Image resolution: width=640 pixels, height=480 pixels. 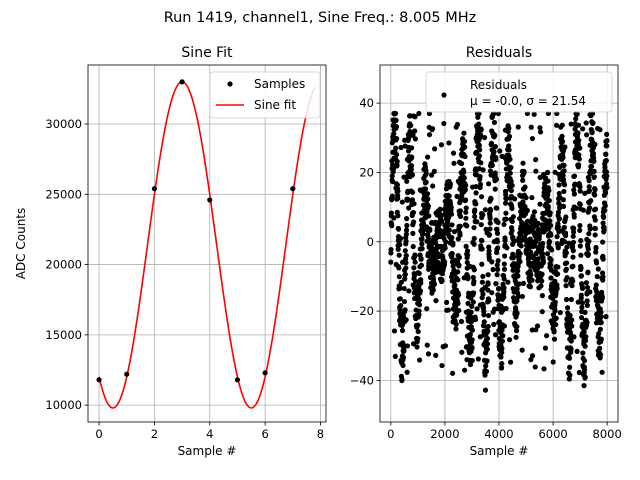 What do you see at coordinates (498, 85) in the screenshot?
I see `legend-label-residuals: Residuals` at bounding box center [498, 85].